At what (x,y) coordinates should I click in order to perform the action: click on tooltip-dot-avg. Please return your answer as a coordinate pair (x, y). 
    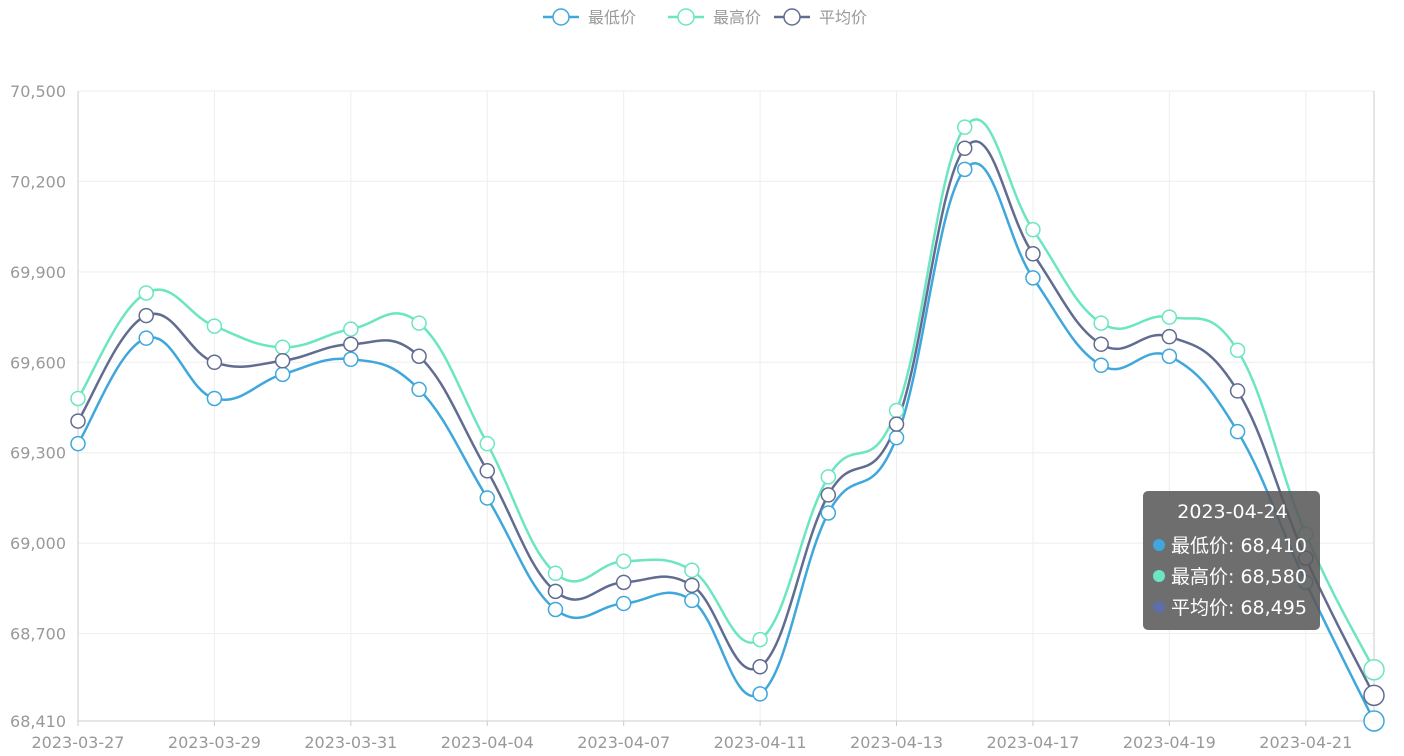
    Looking at the image, I should click on (1159, 606).